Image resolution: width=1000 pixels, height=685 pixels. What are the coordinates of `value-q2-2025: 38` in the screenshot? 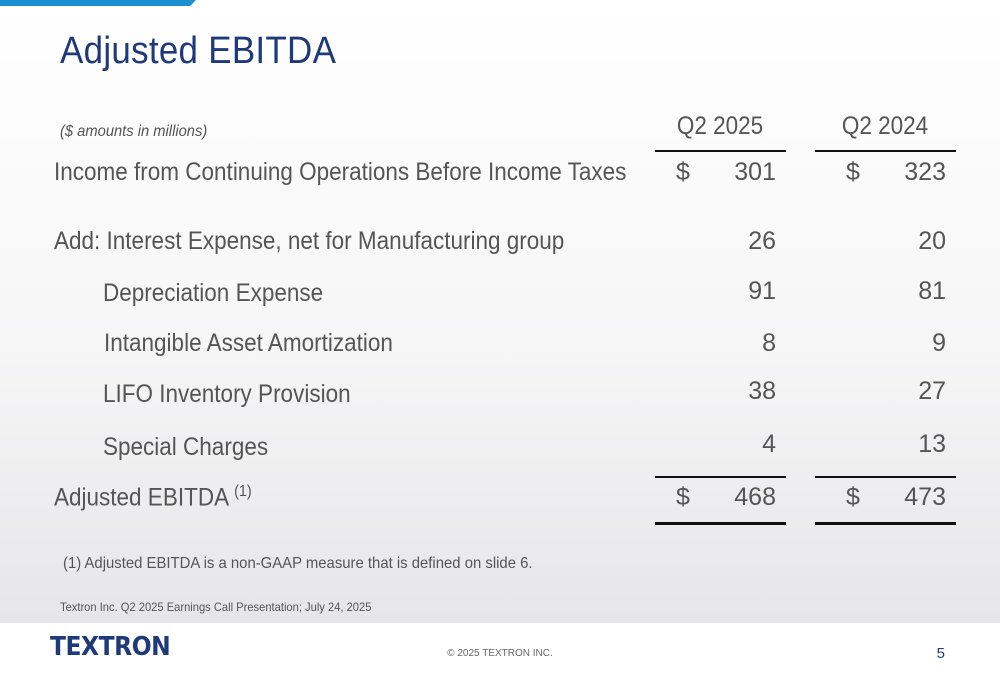 It's located at (762, 391).